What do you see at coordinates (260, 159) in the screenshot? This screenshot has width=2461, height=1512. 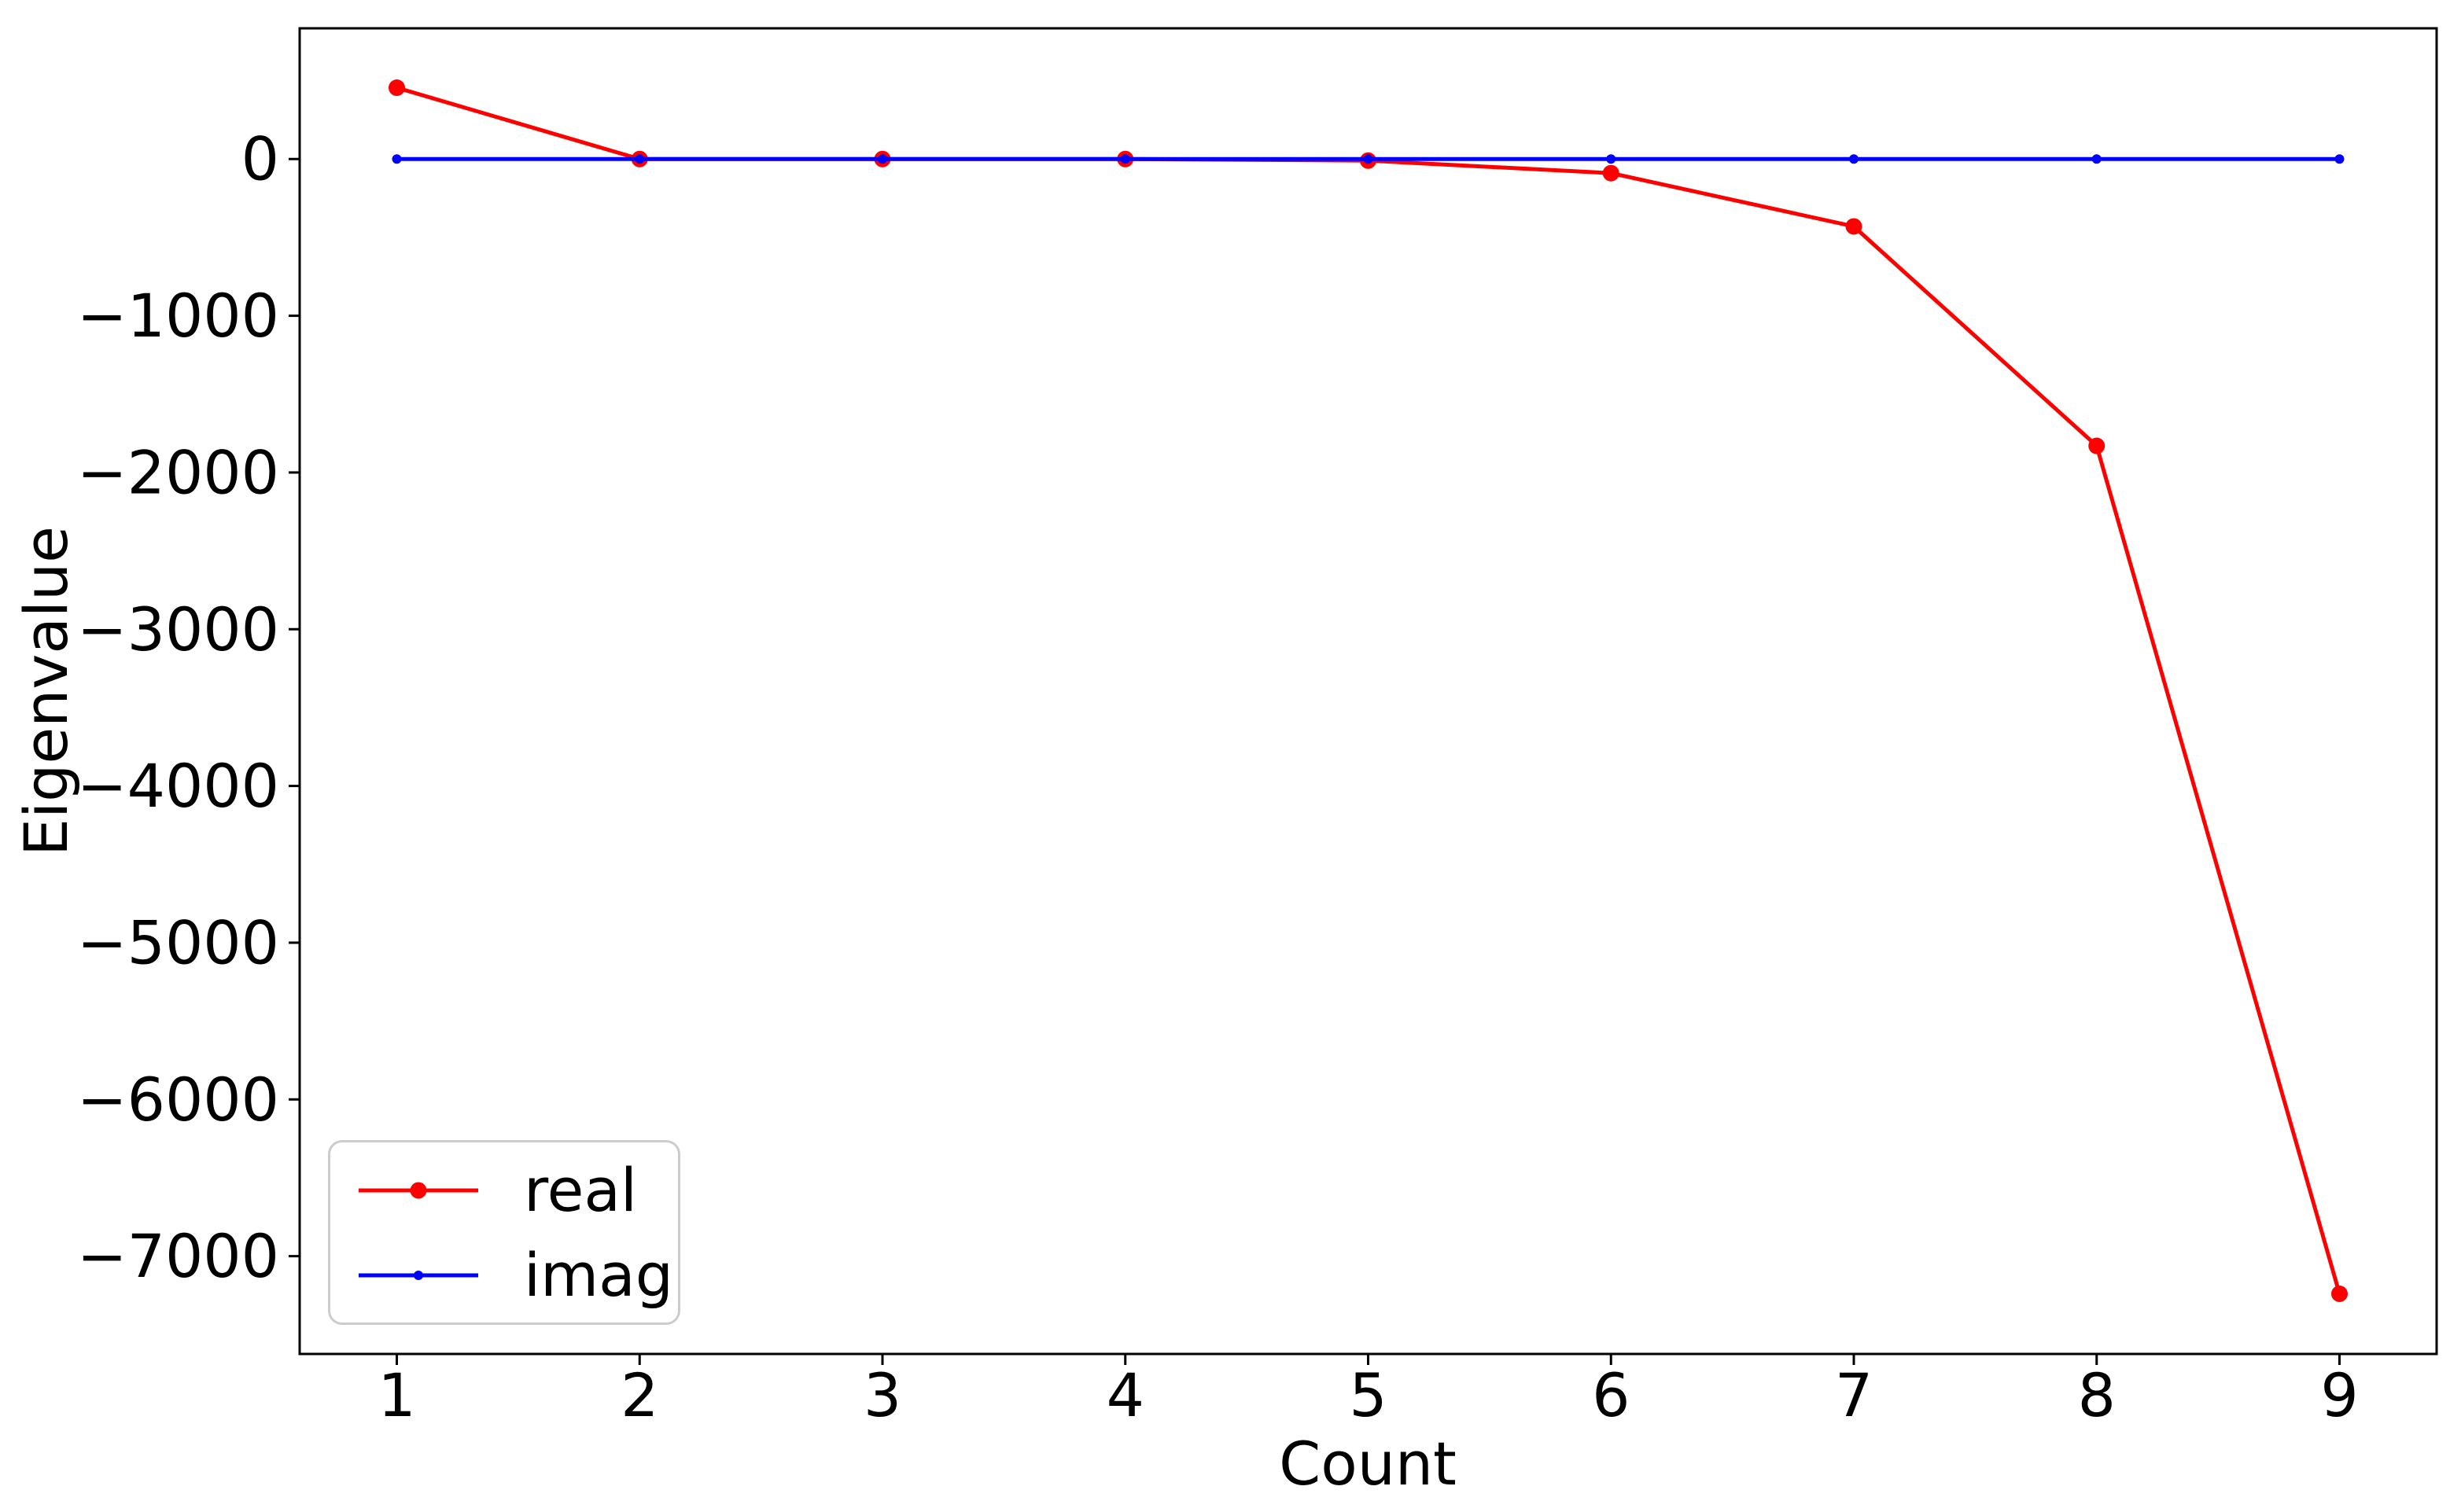 I see `y-tick-label: 0` at bounding box center [260, 159].